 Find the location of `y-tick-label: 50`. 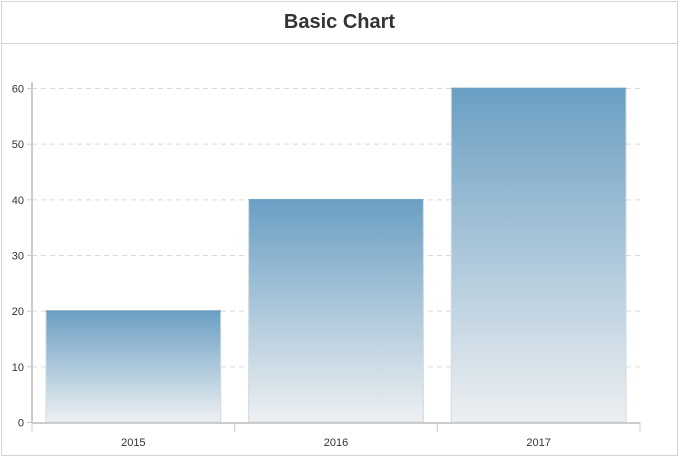

y-tick-label: 50 is located at coordinates (18, 145).